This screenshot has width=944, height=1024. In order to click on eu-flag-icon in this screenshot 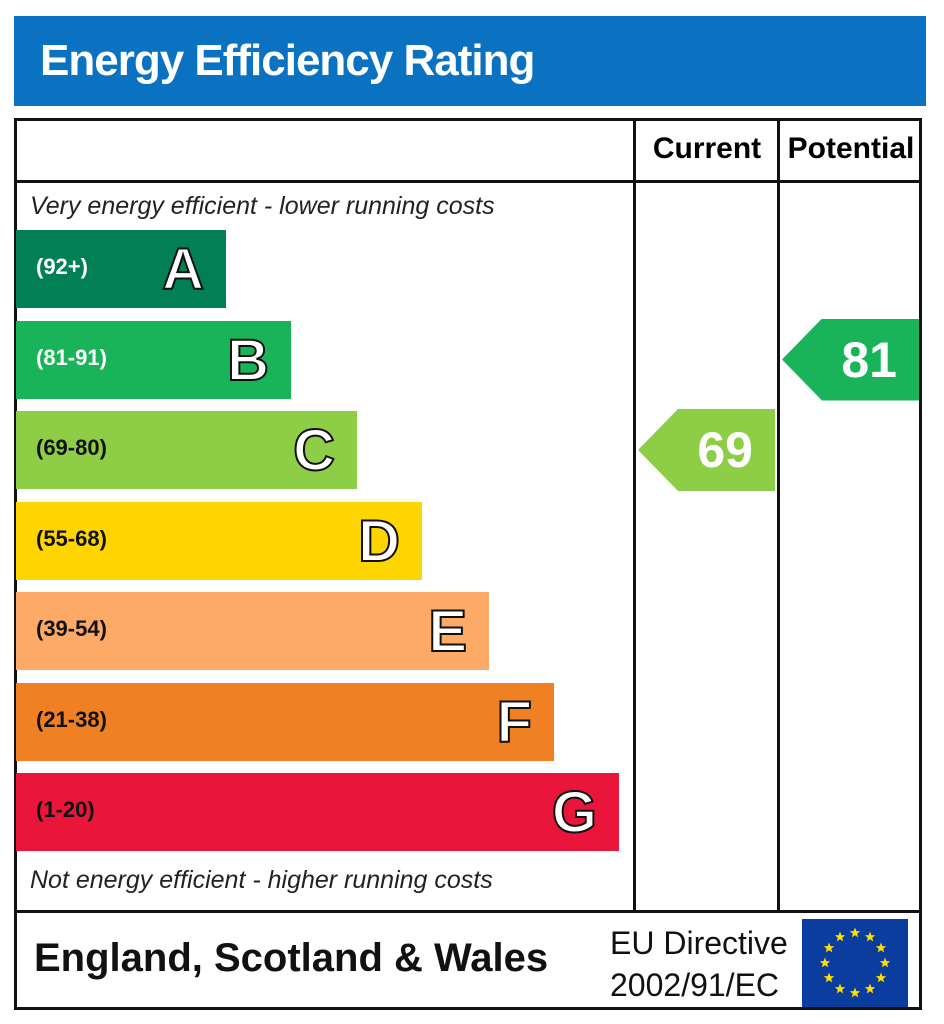, I will do `click(855, 963)`.